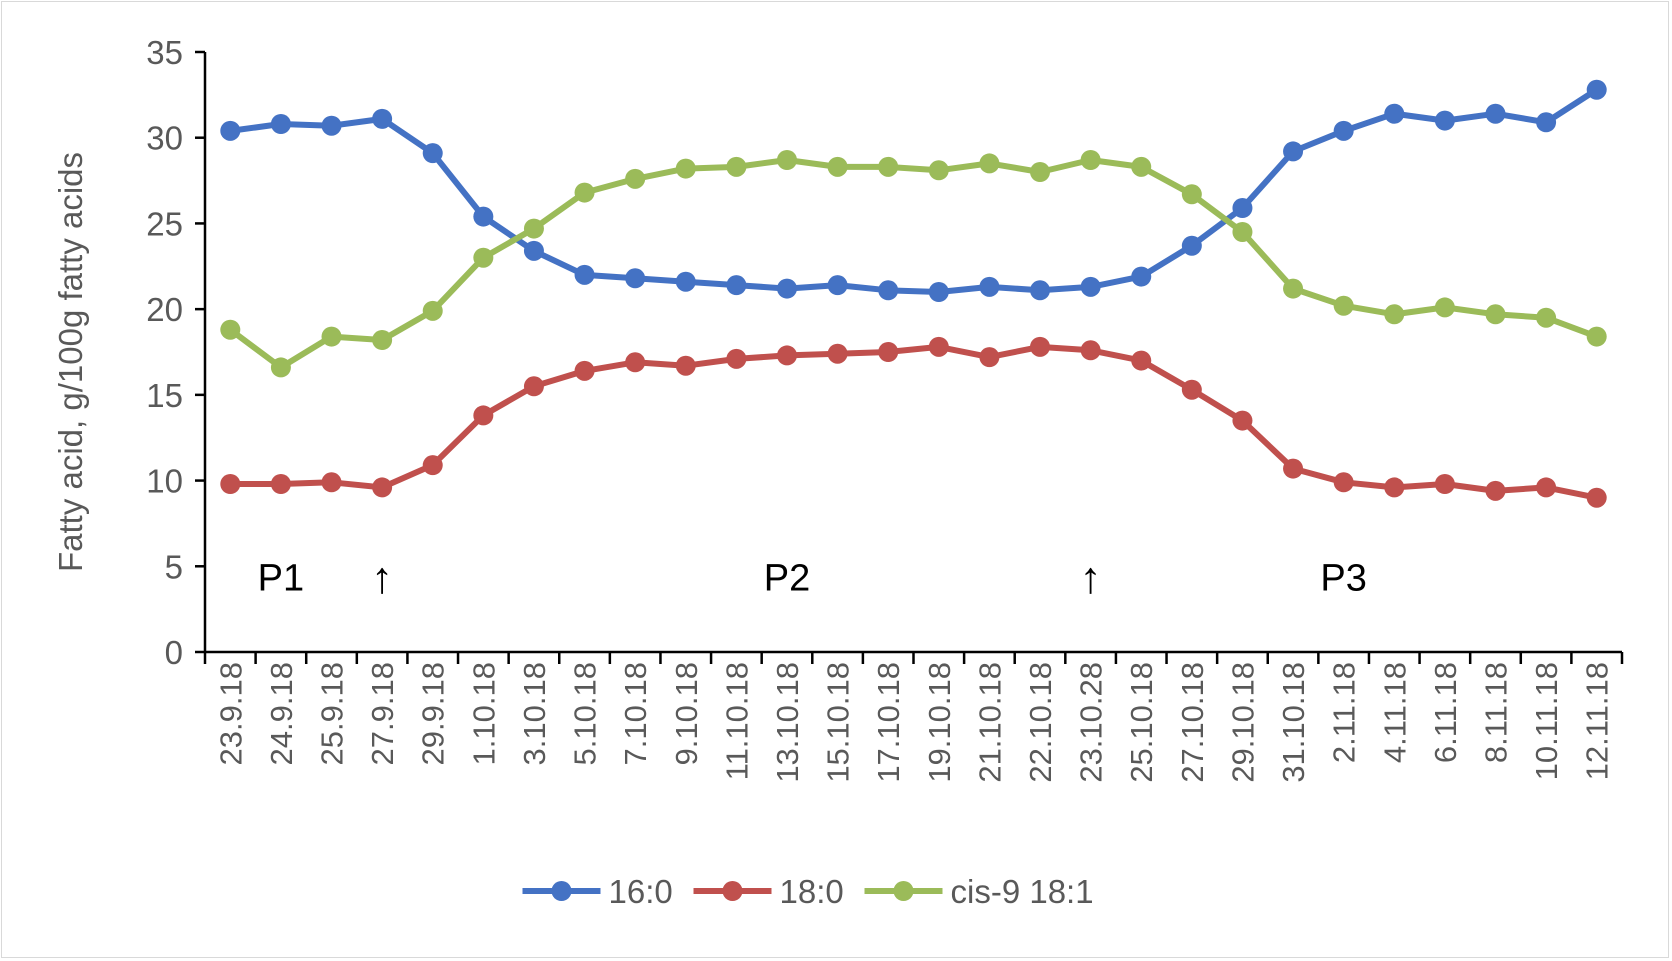 This screenshot has width=1672, height=961. What do you see at coordinates (838, 722) in the screenshot?
I see `x-tick-label: 15.10.18` at bounding box center [838, 722].